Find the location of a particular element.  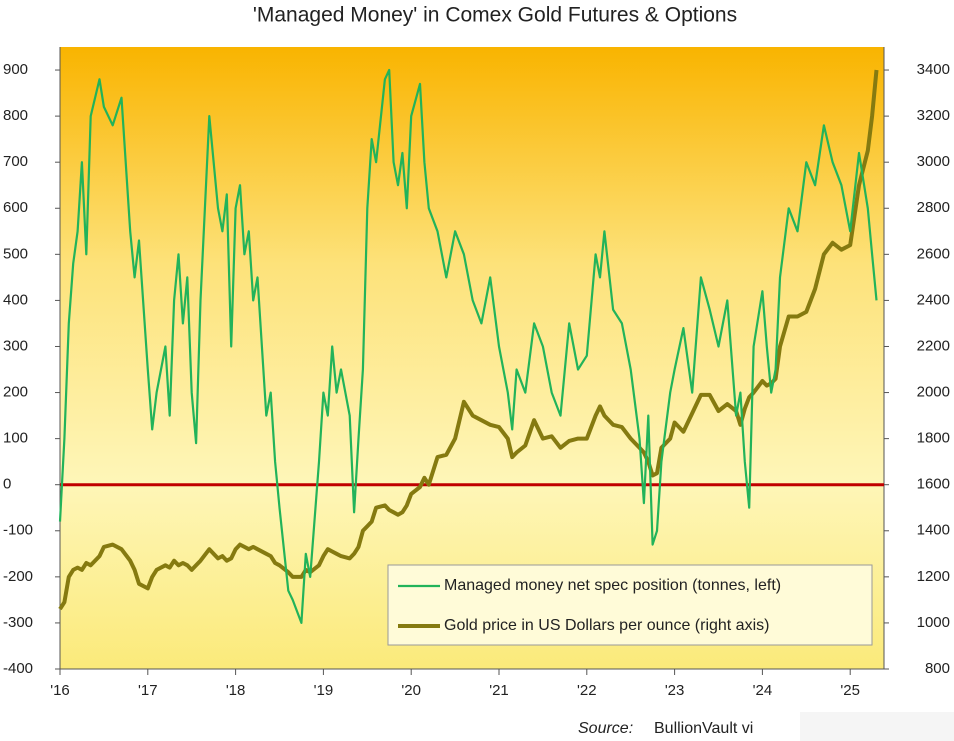

watermark is located at coordinates (877, 726).